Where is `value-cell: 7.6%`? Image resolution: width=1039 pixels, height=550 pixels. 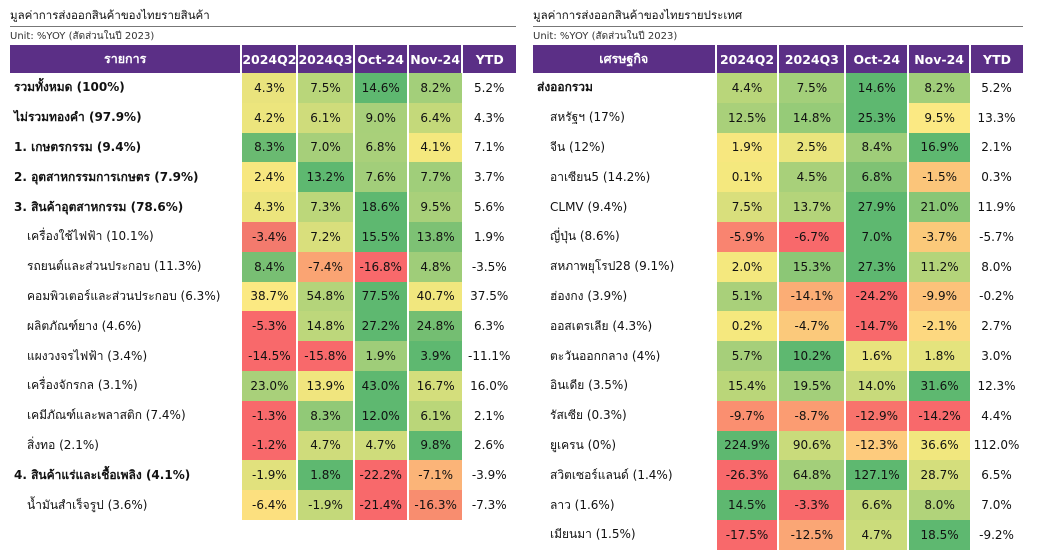
value-cell: 7.6% is located at coordinates (380, 177).